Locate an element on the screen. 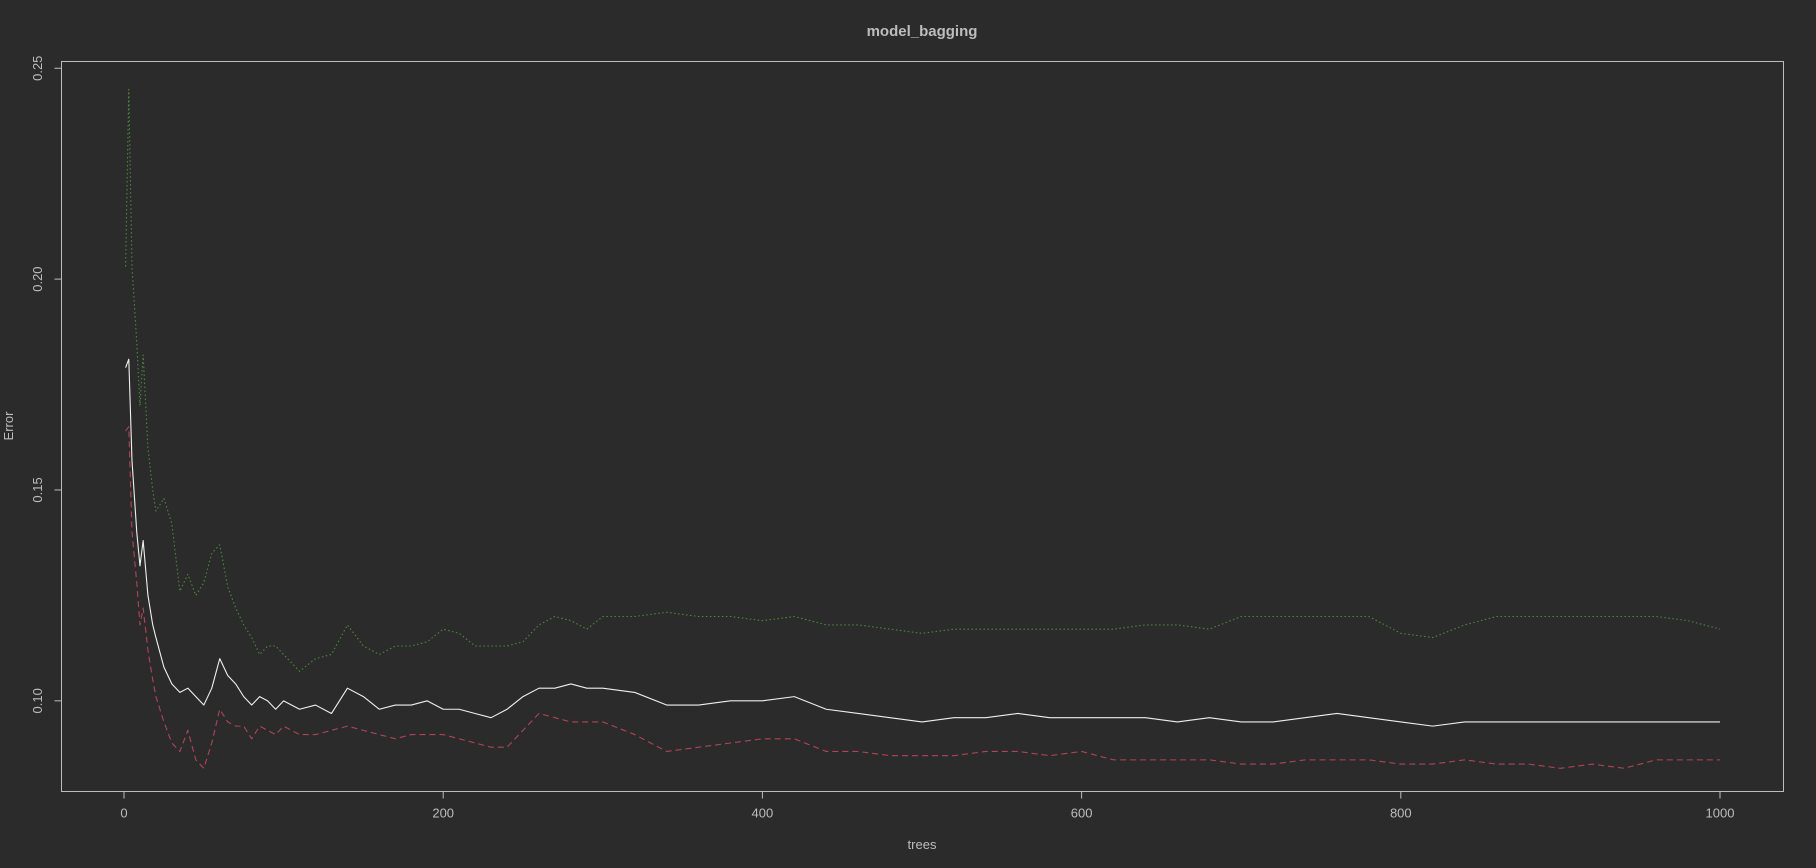 The image size is (1816, 868). y-tick-label: 0.10 is located at coordinates (37, 700).